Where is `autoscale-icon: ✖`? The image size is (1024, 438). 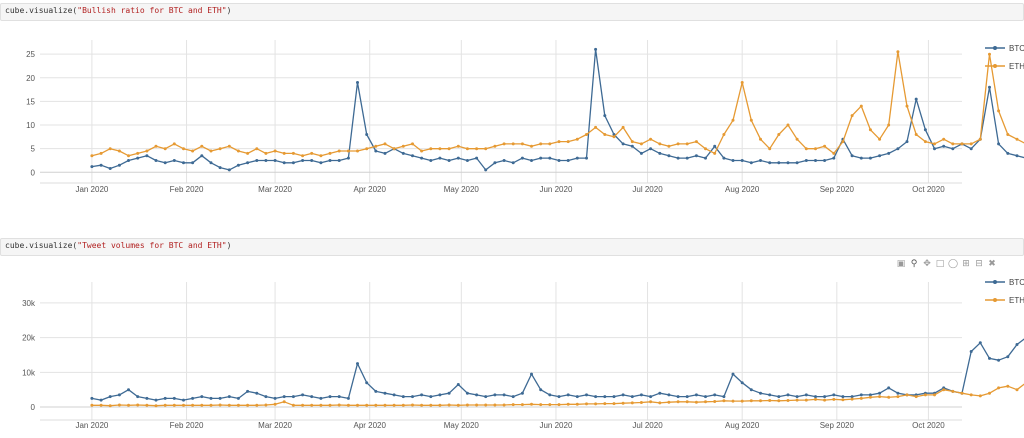 autoscale-icon: ✖ is located at coordinates (992, 264).